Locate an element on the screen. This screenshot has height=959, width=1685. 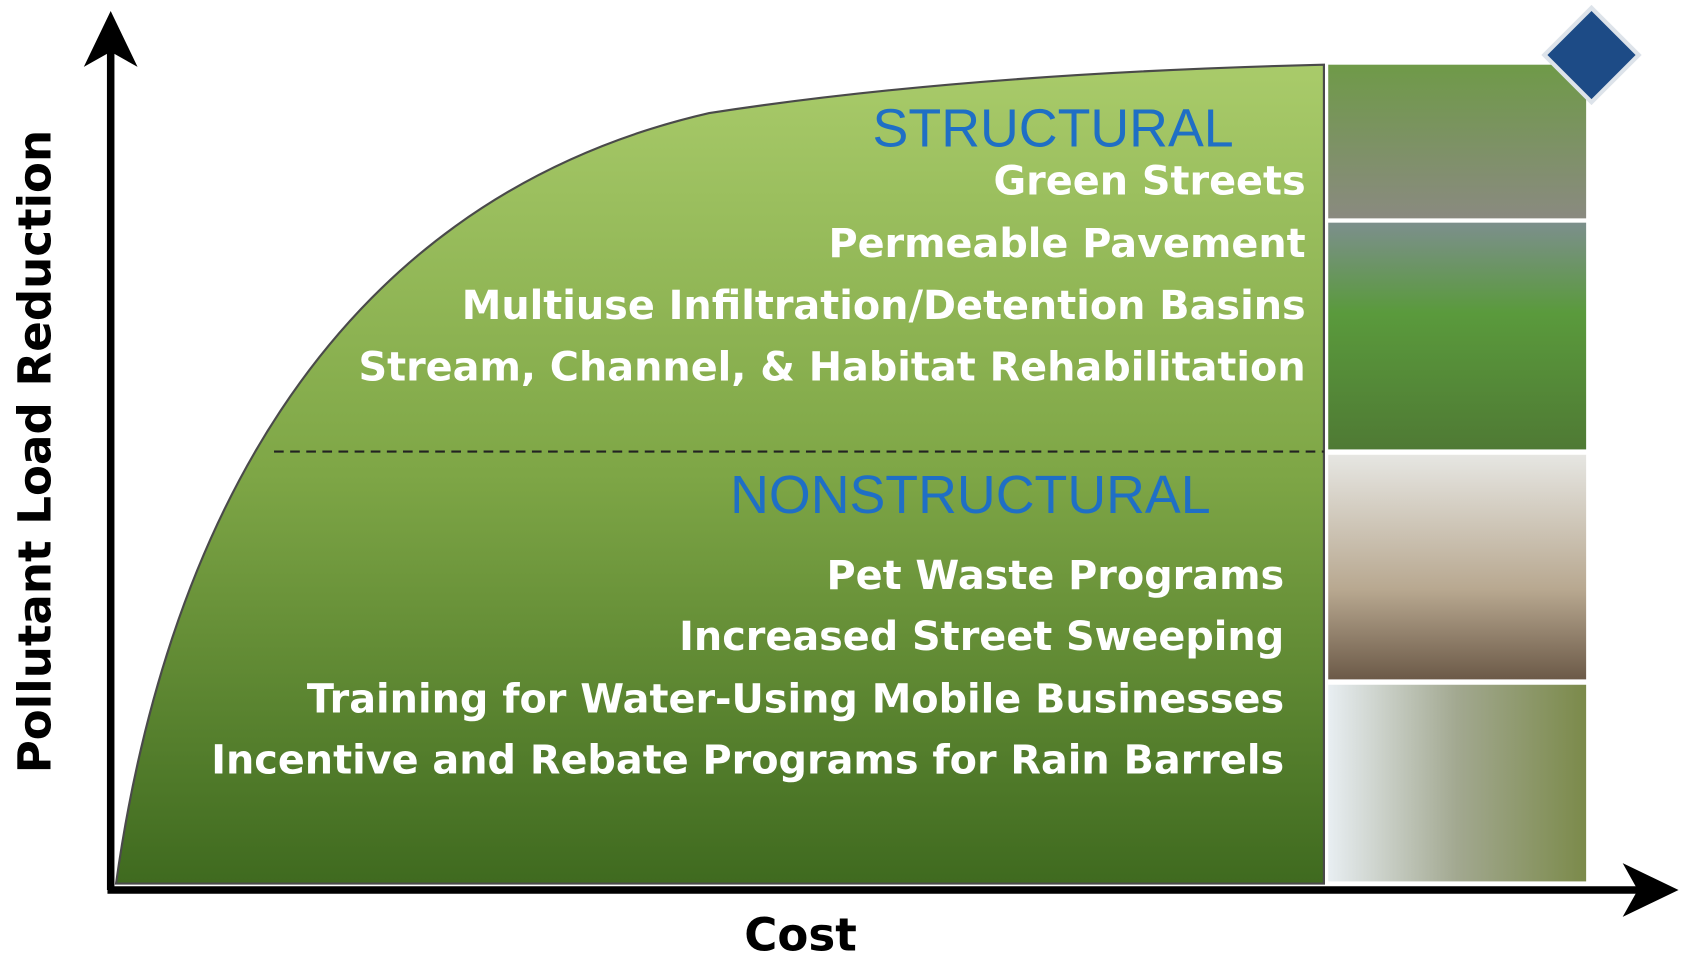
item: Multiuse Infiltration/Detention Basins is located at coordinates (884, 306).